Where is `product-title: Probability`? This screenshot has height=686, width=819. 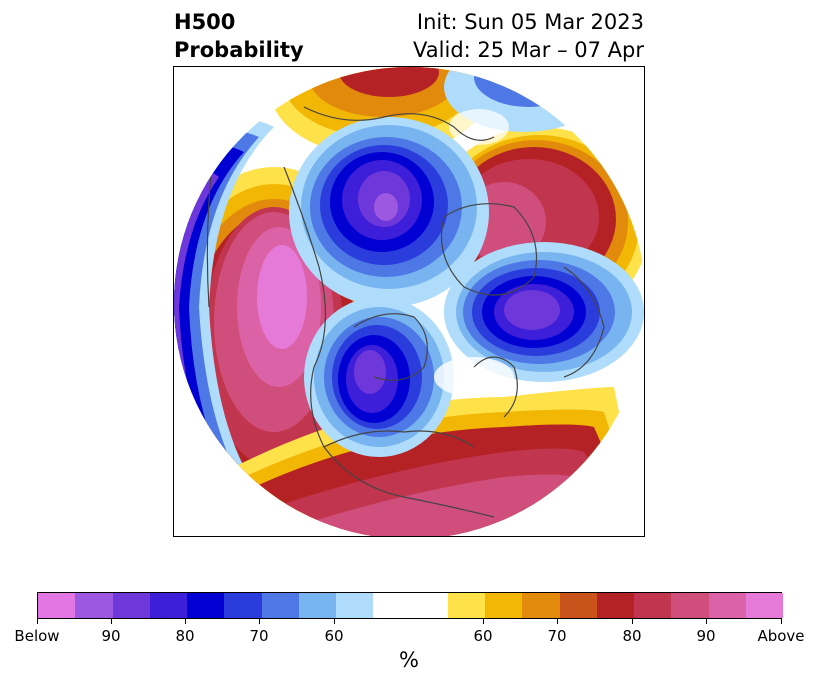 product-title: Probability is located at coordinates (239, 50).